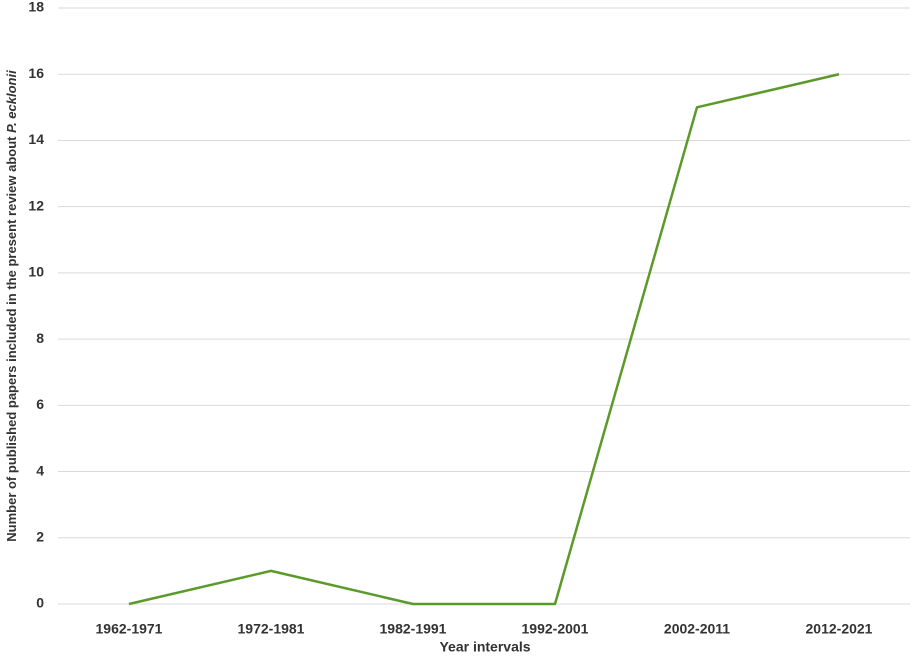 The width and height of the screenshot is (913, 657). Describe the element at coordinates (36, 7) in the screenshot. I see `y-tick-label: 18` at that location.